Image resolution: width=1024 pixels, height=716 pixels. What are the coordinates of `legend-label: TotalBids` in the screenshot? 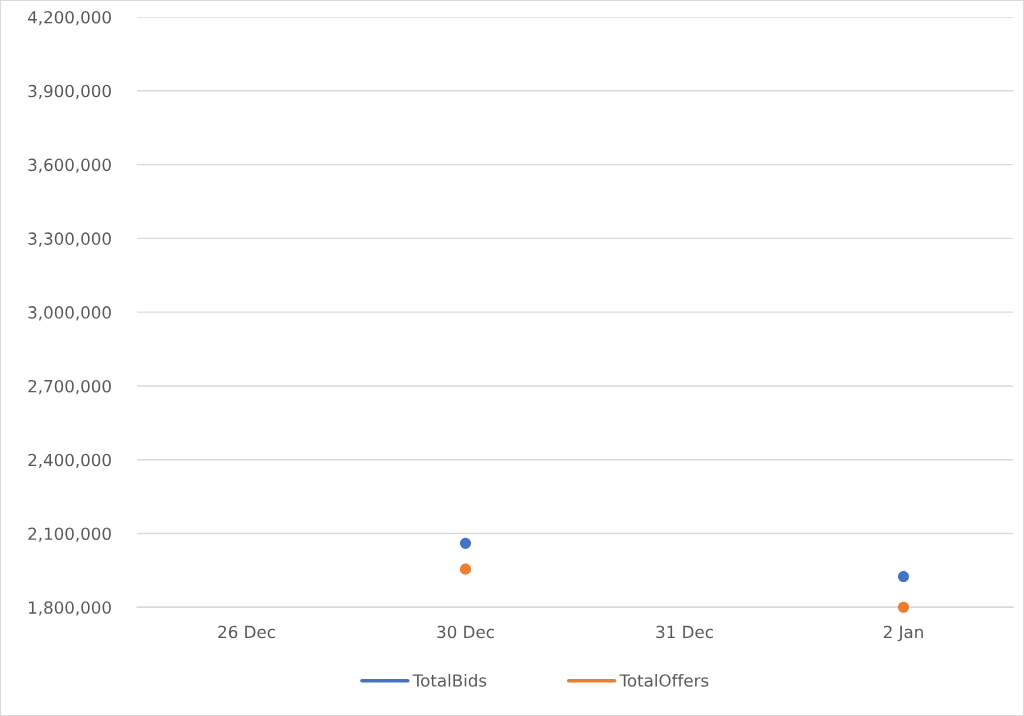 It's located at (449, 680).